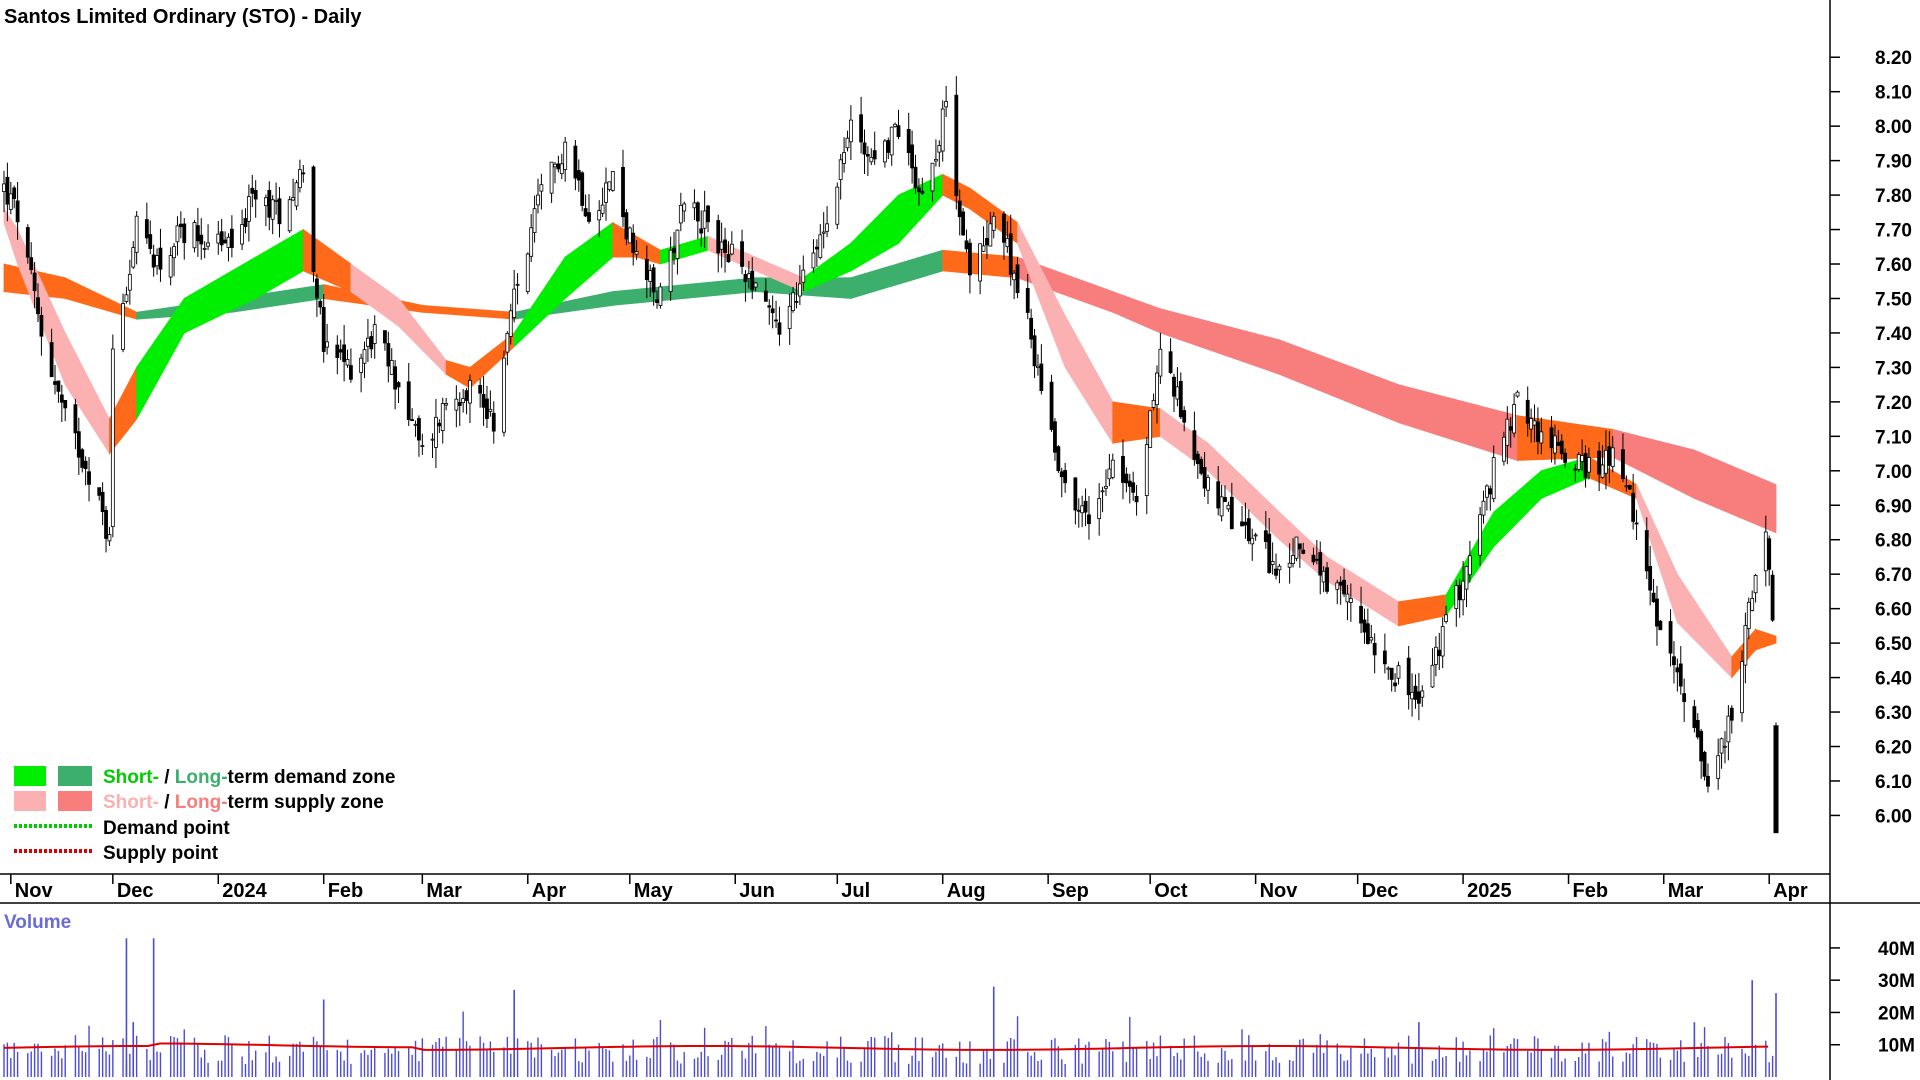  Describe the element at coordinates (1591, 891) in the screenshot. I see `date-tick-label: Feb` at that location.